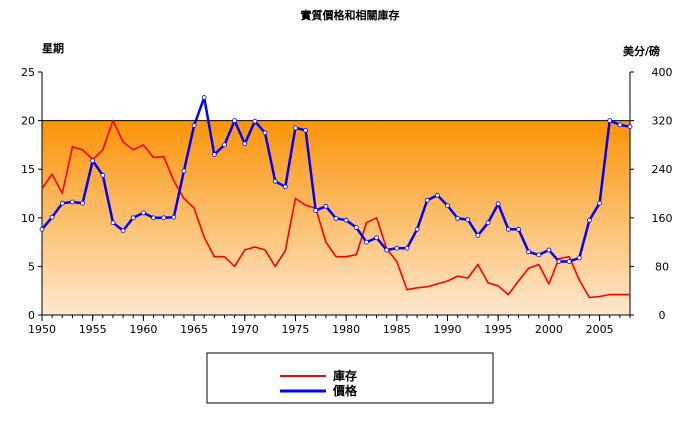  I want to click on legend-label-inventory: 庫存, so click(345, 375).